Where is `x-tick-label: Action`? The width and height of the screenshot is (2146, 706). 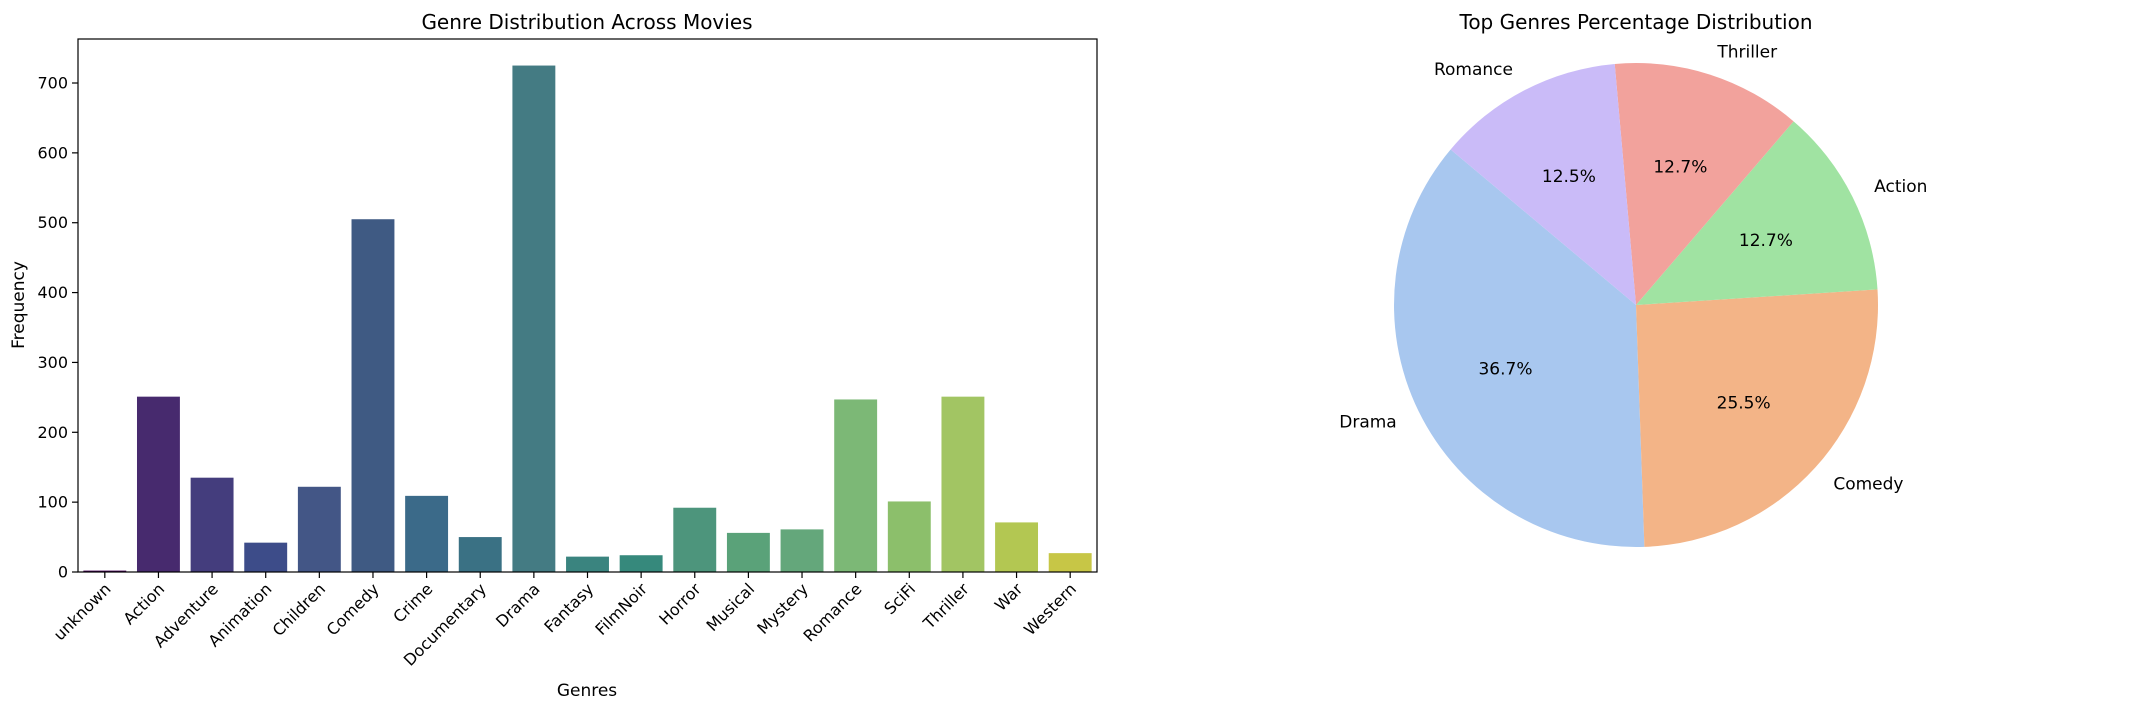
x-tick-label: Action is located at coordinates (143, 603).